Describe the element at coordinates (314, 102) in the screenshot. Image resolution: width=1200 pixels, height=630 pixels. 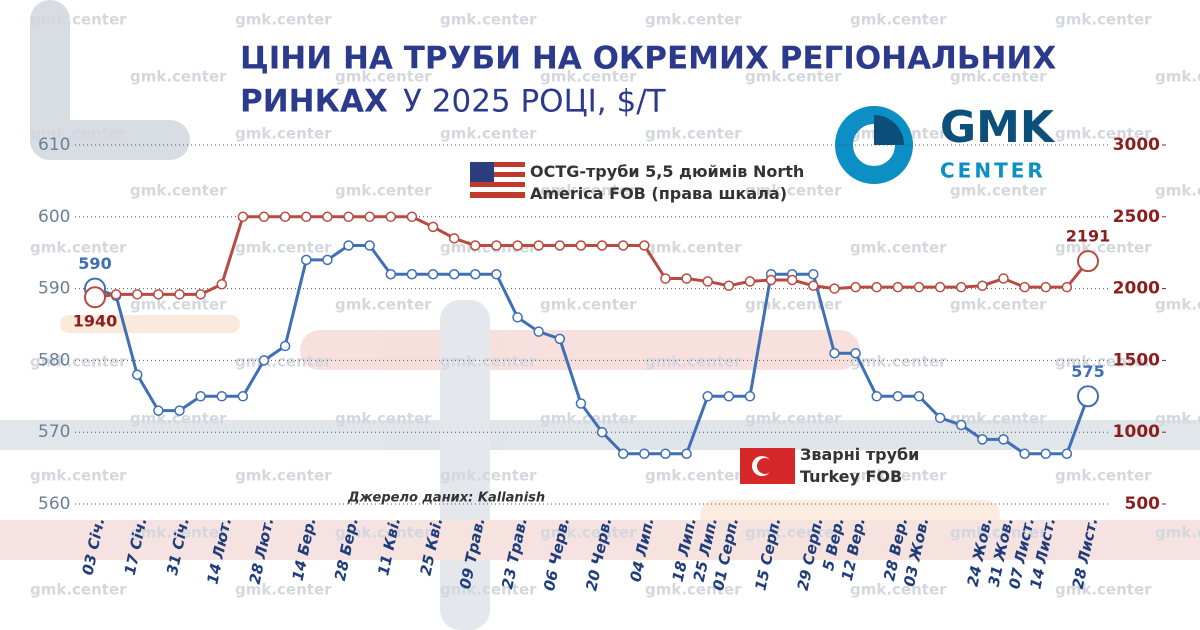
I see `title-bold: РИНКАХ` at that location.